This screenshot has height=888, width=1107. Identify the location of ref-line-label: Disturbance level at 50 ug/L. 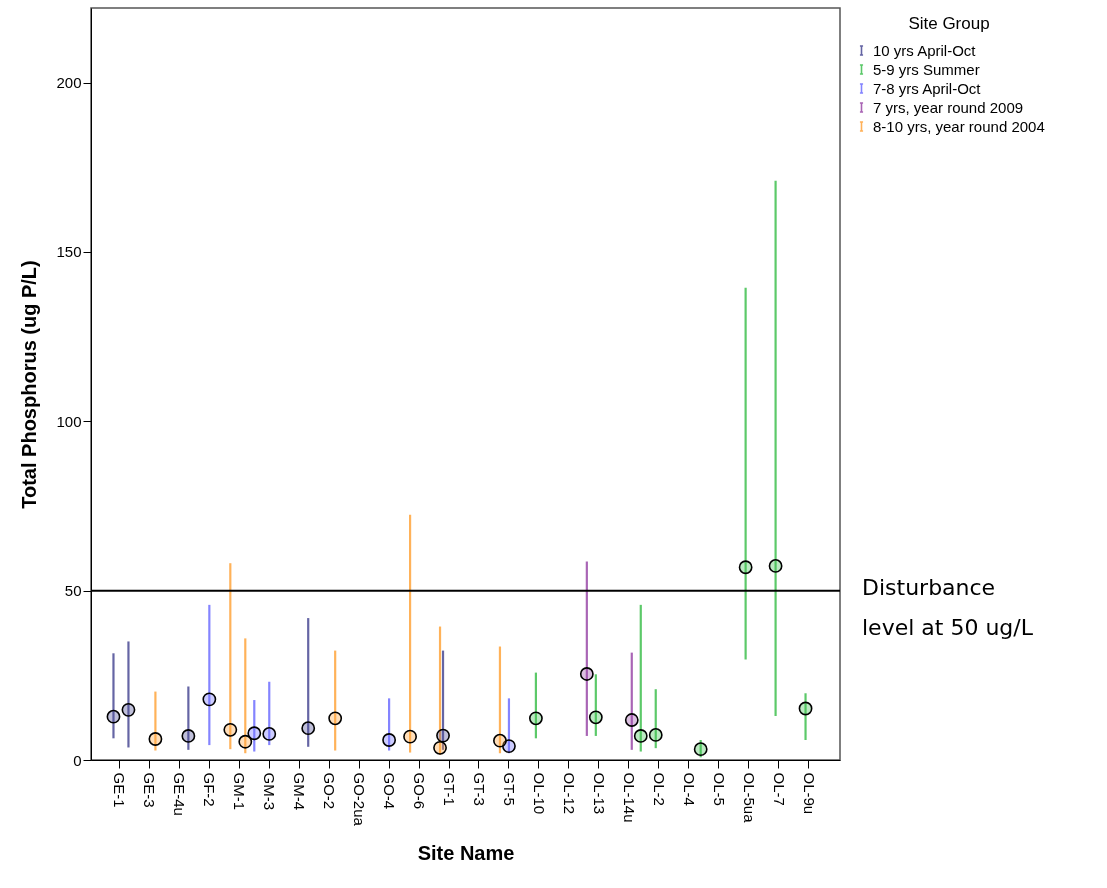
(948, 607).